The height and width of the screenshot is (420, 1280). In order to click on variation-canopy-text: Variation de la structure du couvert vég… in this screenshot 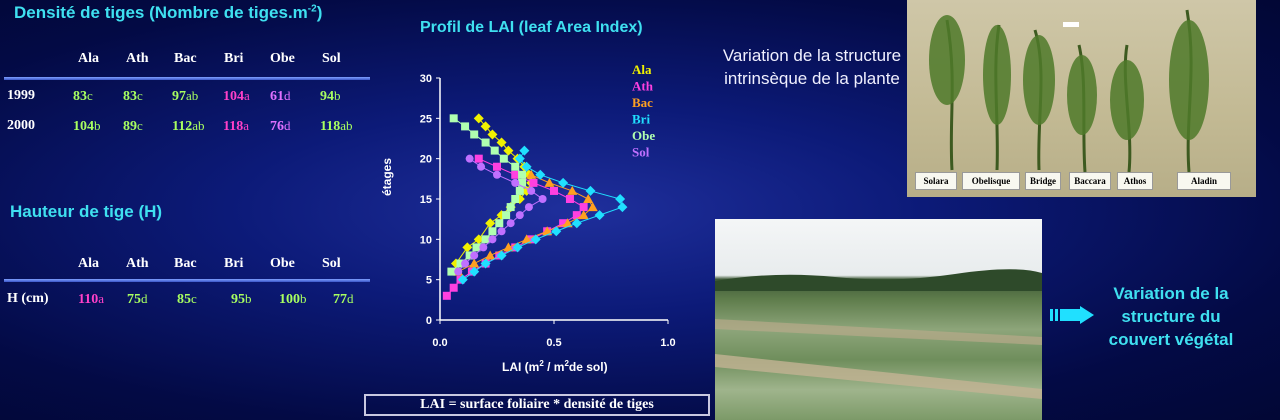, I will do `click(1171, 316)`.